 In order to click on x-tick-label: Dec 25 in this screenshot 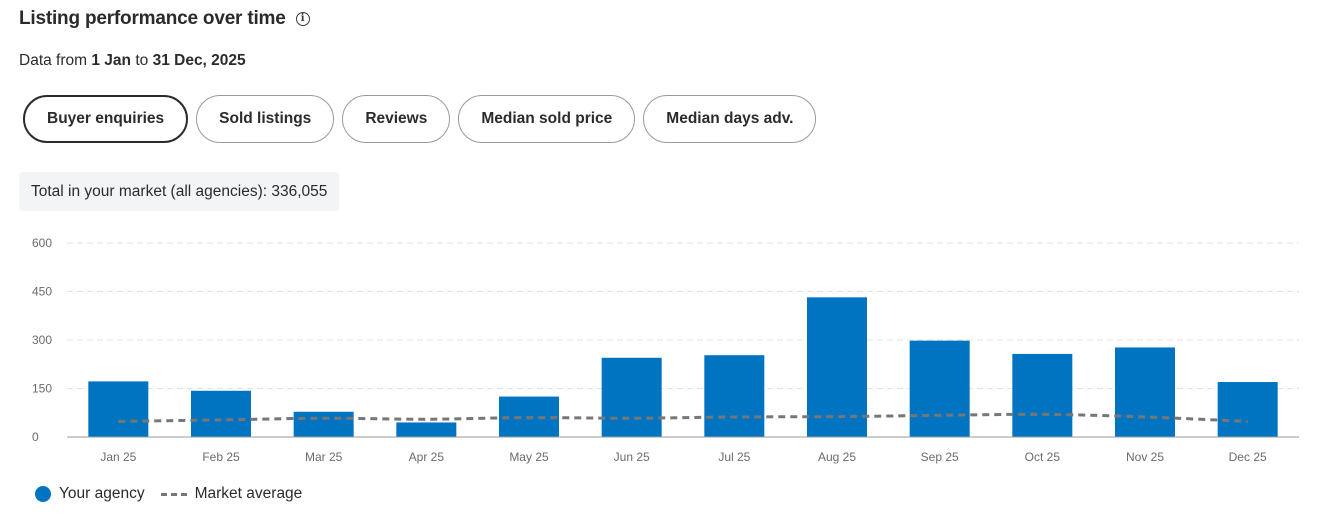, I will do `click(1248, 457)`.